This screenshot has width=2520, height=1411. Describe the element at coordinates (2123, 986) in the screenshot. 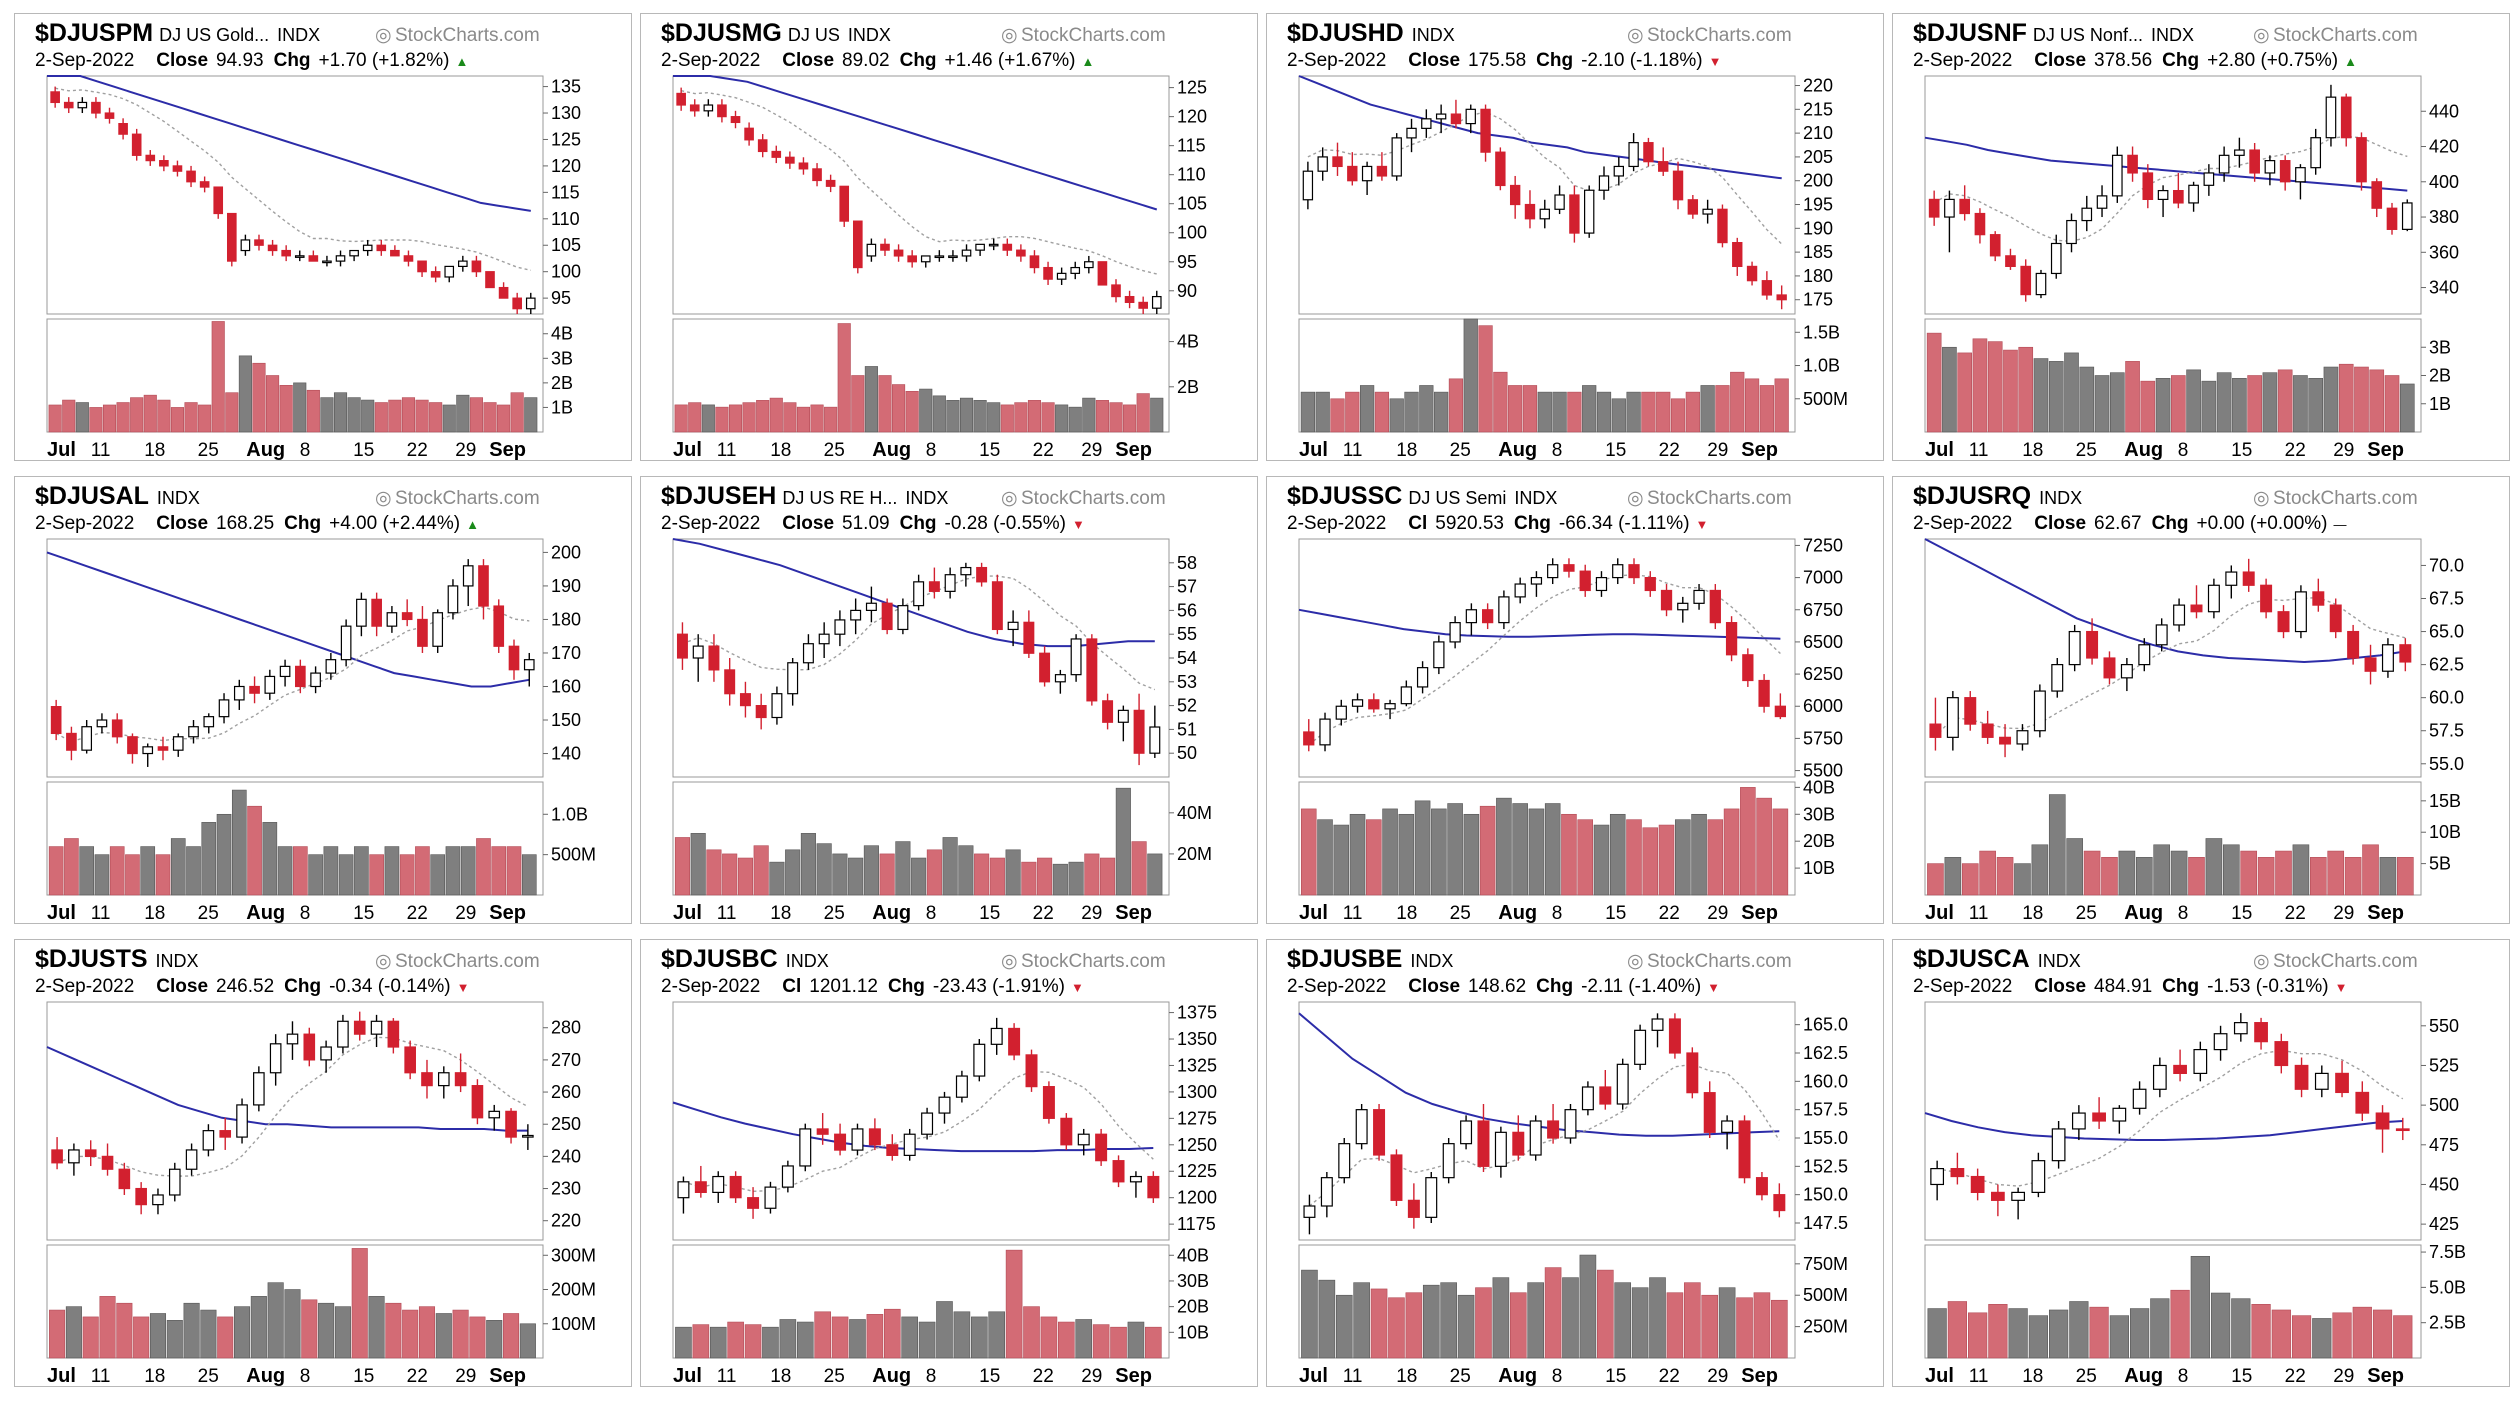

I see `close-value: 484.91` at that location.